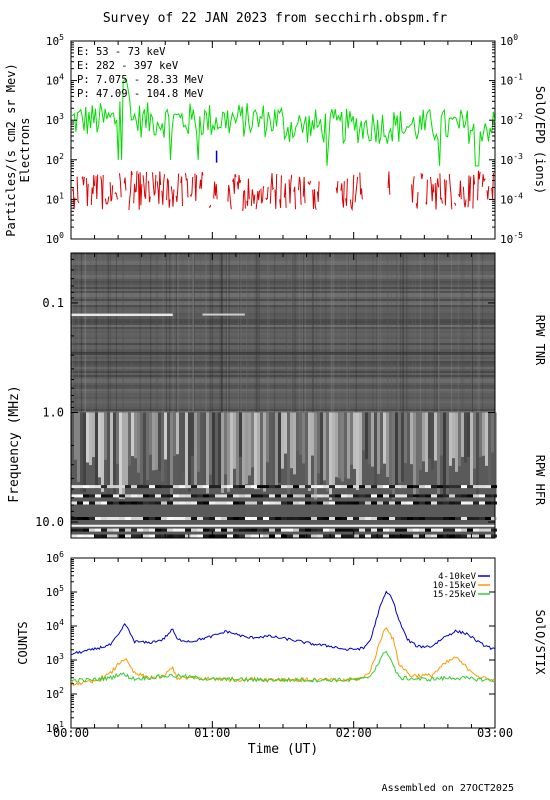 Image resolution: width=550 pixels, height=800 pixels. Describe the element at coordinates (457, 577) in the screenshot. I see `stix-legend-label: 4-10keV` at that location.